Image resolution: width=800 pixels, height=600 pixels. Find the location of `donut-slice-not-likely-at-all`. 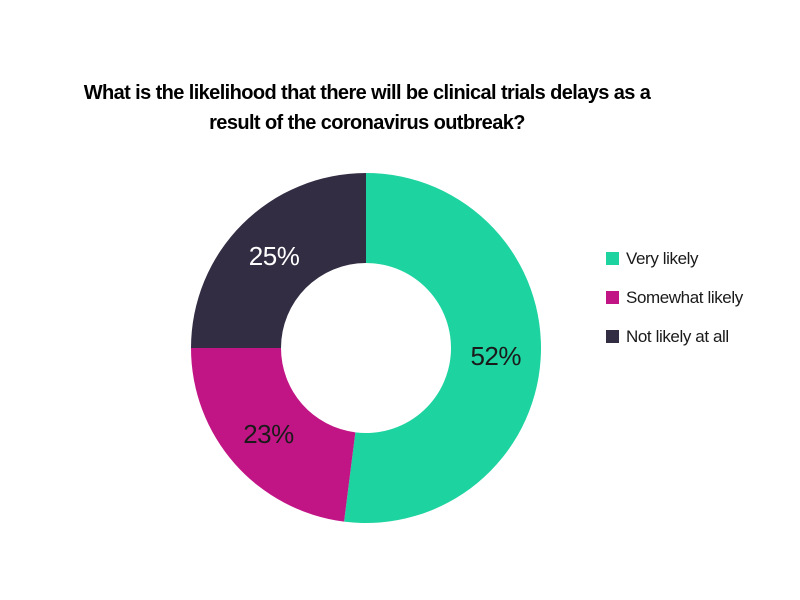

donut-slice-not-likely-at-all is located at coordinates (278, 260).